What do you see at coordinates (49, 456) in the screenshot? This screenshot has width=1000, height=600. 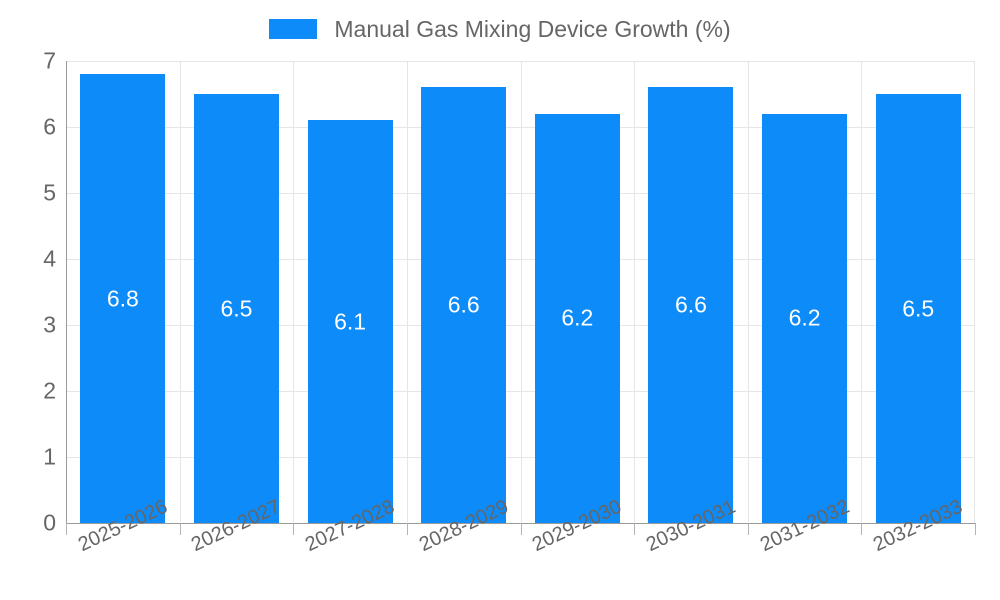 I see `y-axis-tick-label: 1` at bounding box center [49, 456].